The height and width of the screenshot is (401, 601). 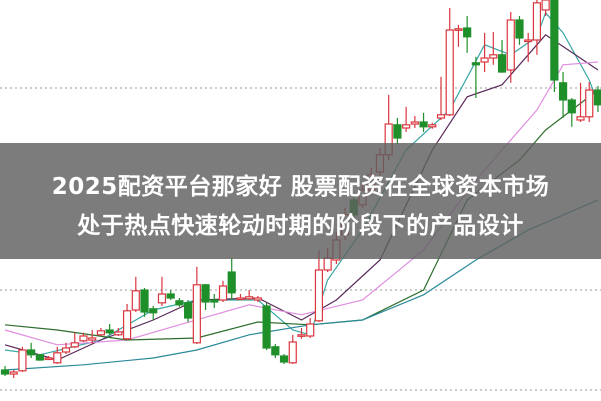 What do you see at coordinates (300, 187) in the screenshot?
I see `headline-line-1: 2025配资平台那家好 股票配资在全球资本市场` at bounding box center [300, 187].